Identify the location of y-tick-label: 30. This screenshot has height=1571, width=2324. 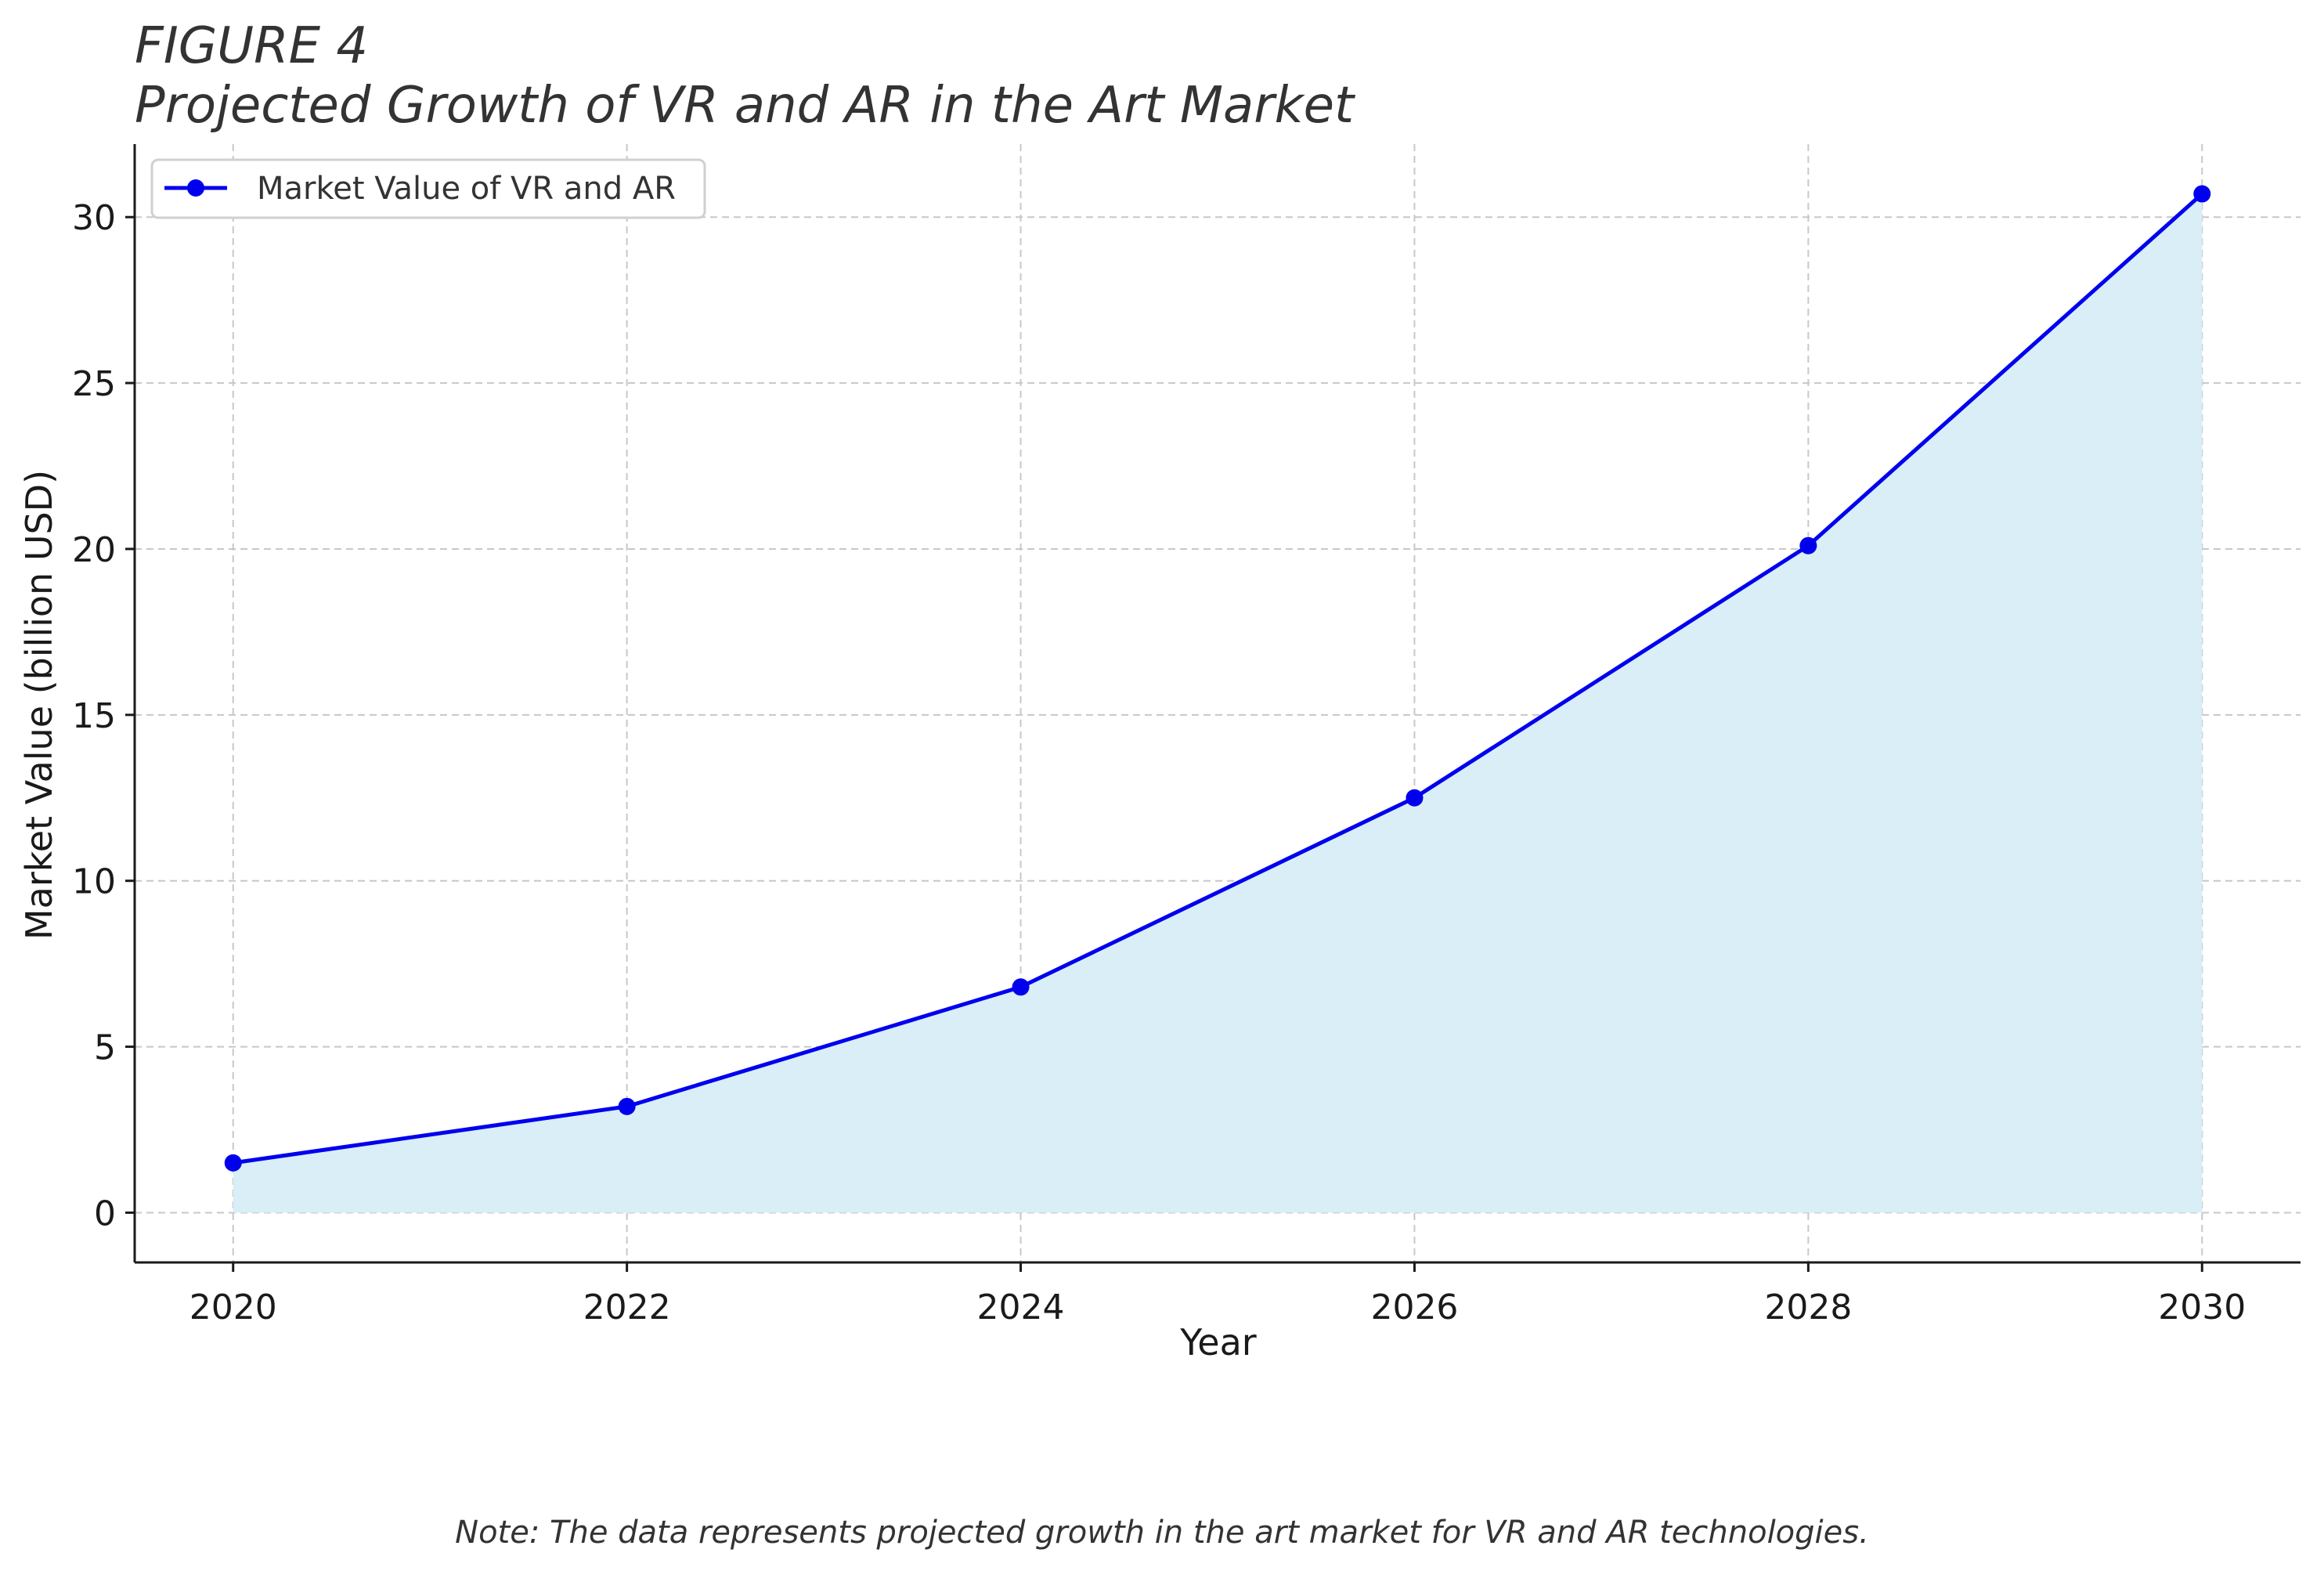
(94, 218).